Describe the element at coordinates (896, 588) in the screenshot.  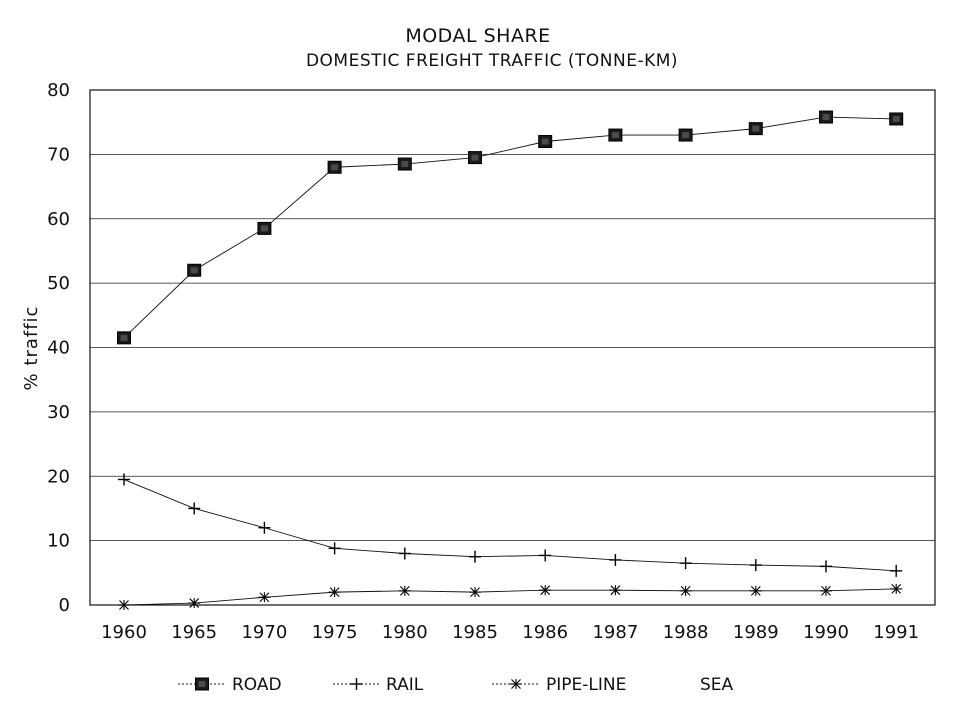
I see `point-pipe-line-1991` at that location.